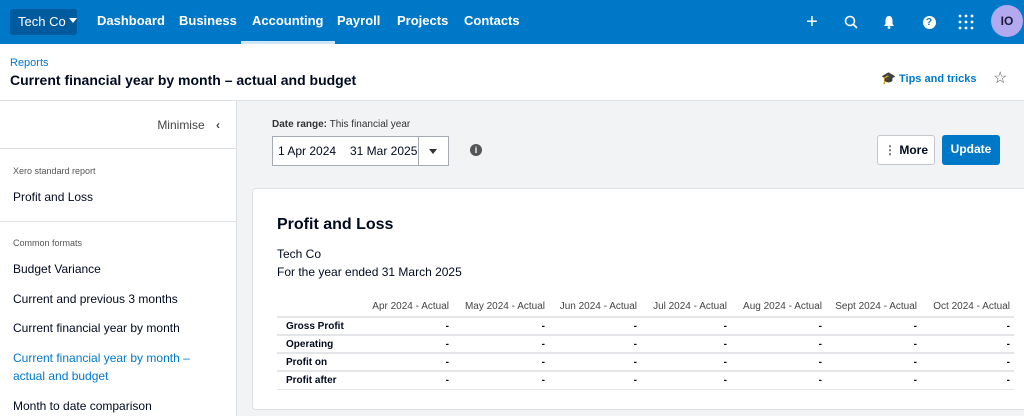  What do you see at coordinates (782, 306) in the screenshot?
I see `column-header: Aug 2024 - Actual` at bounding box center [782, 306].